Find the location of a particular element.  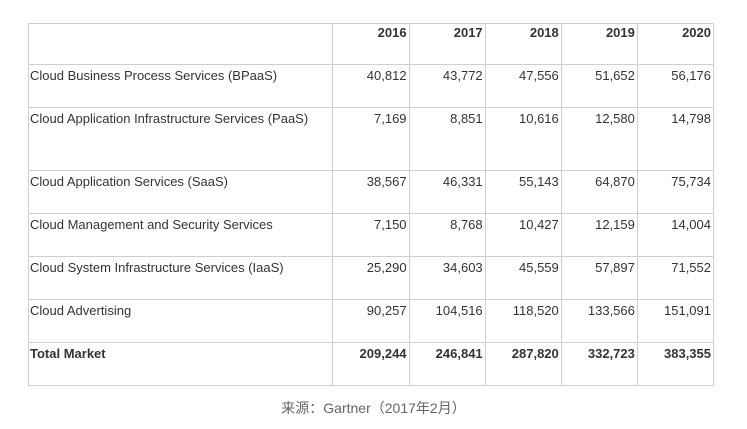

value-cell: 34,603 is located at coordinates (447, 278).